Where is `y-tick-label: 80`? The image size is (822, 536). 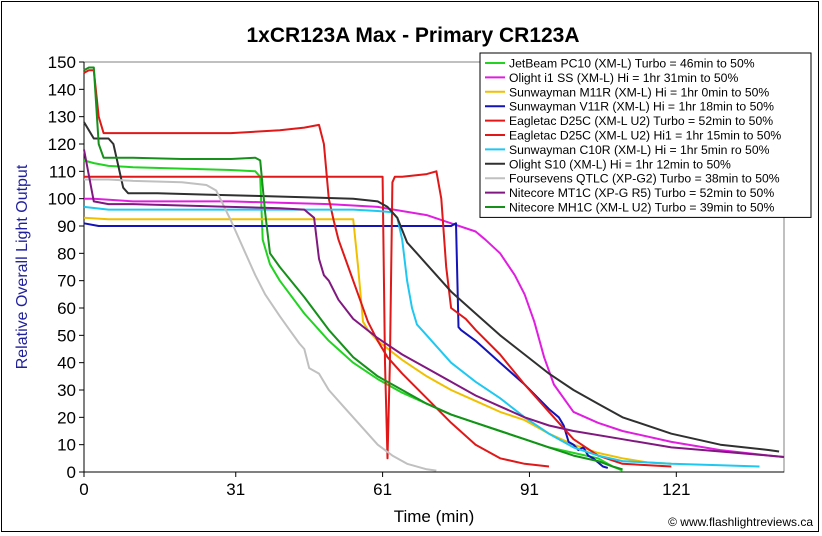
y-tick-label: 80 is located at coordinates (66, 253).